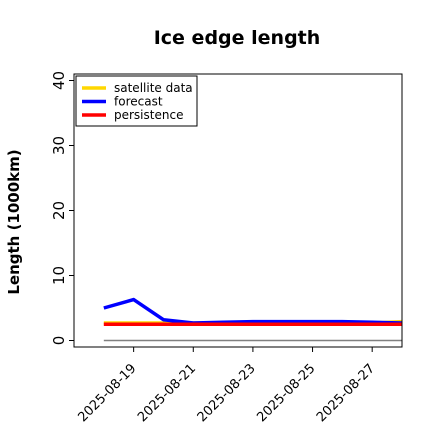 This screenshot has width=440, height=440. What do you see at coordinates (138, 102) in the screenshot?
I see `legend-entry: forecast` at bounding box center [138, 102].